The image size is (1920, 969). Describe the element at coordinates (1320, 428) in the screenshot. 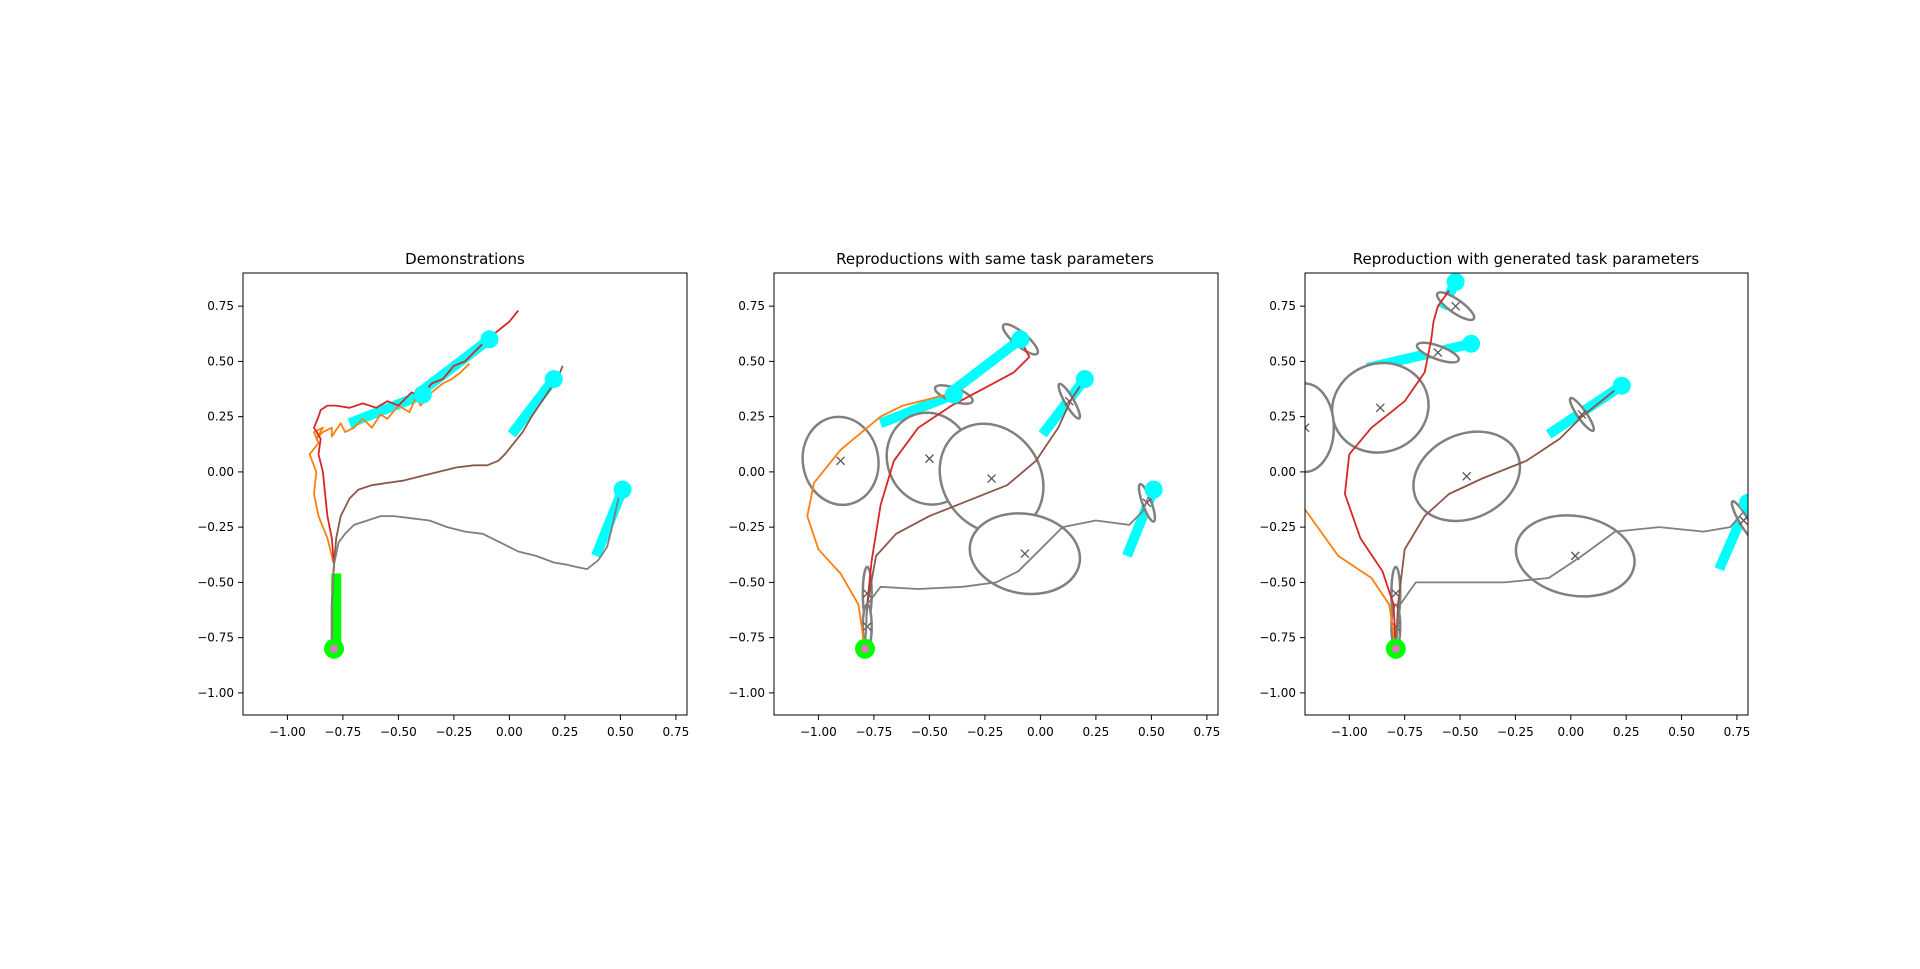

I see `gaussian-ellipse` at that location.